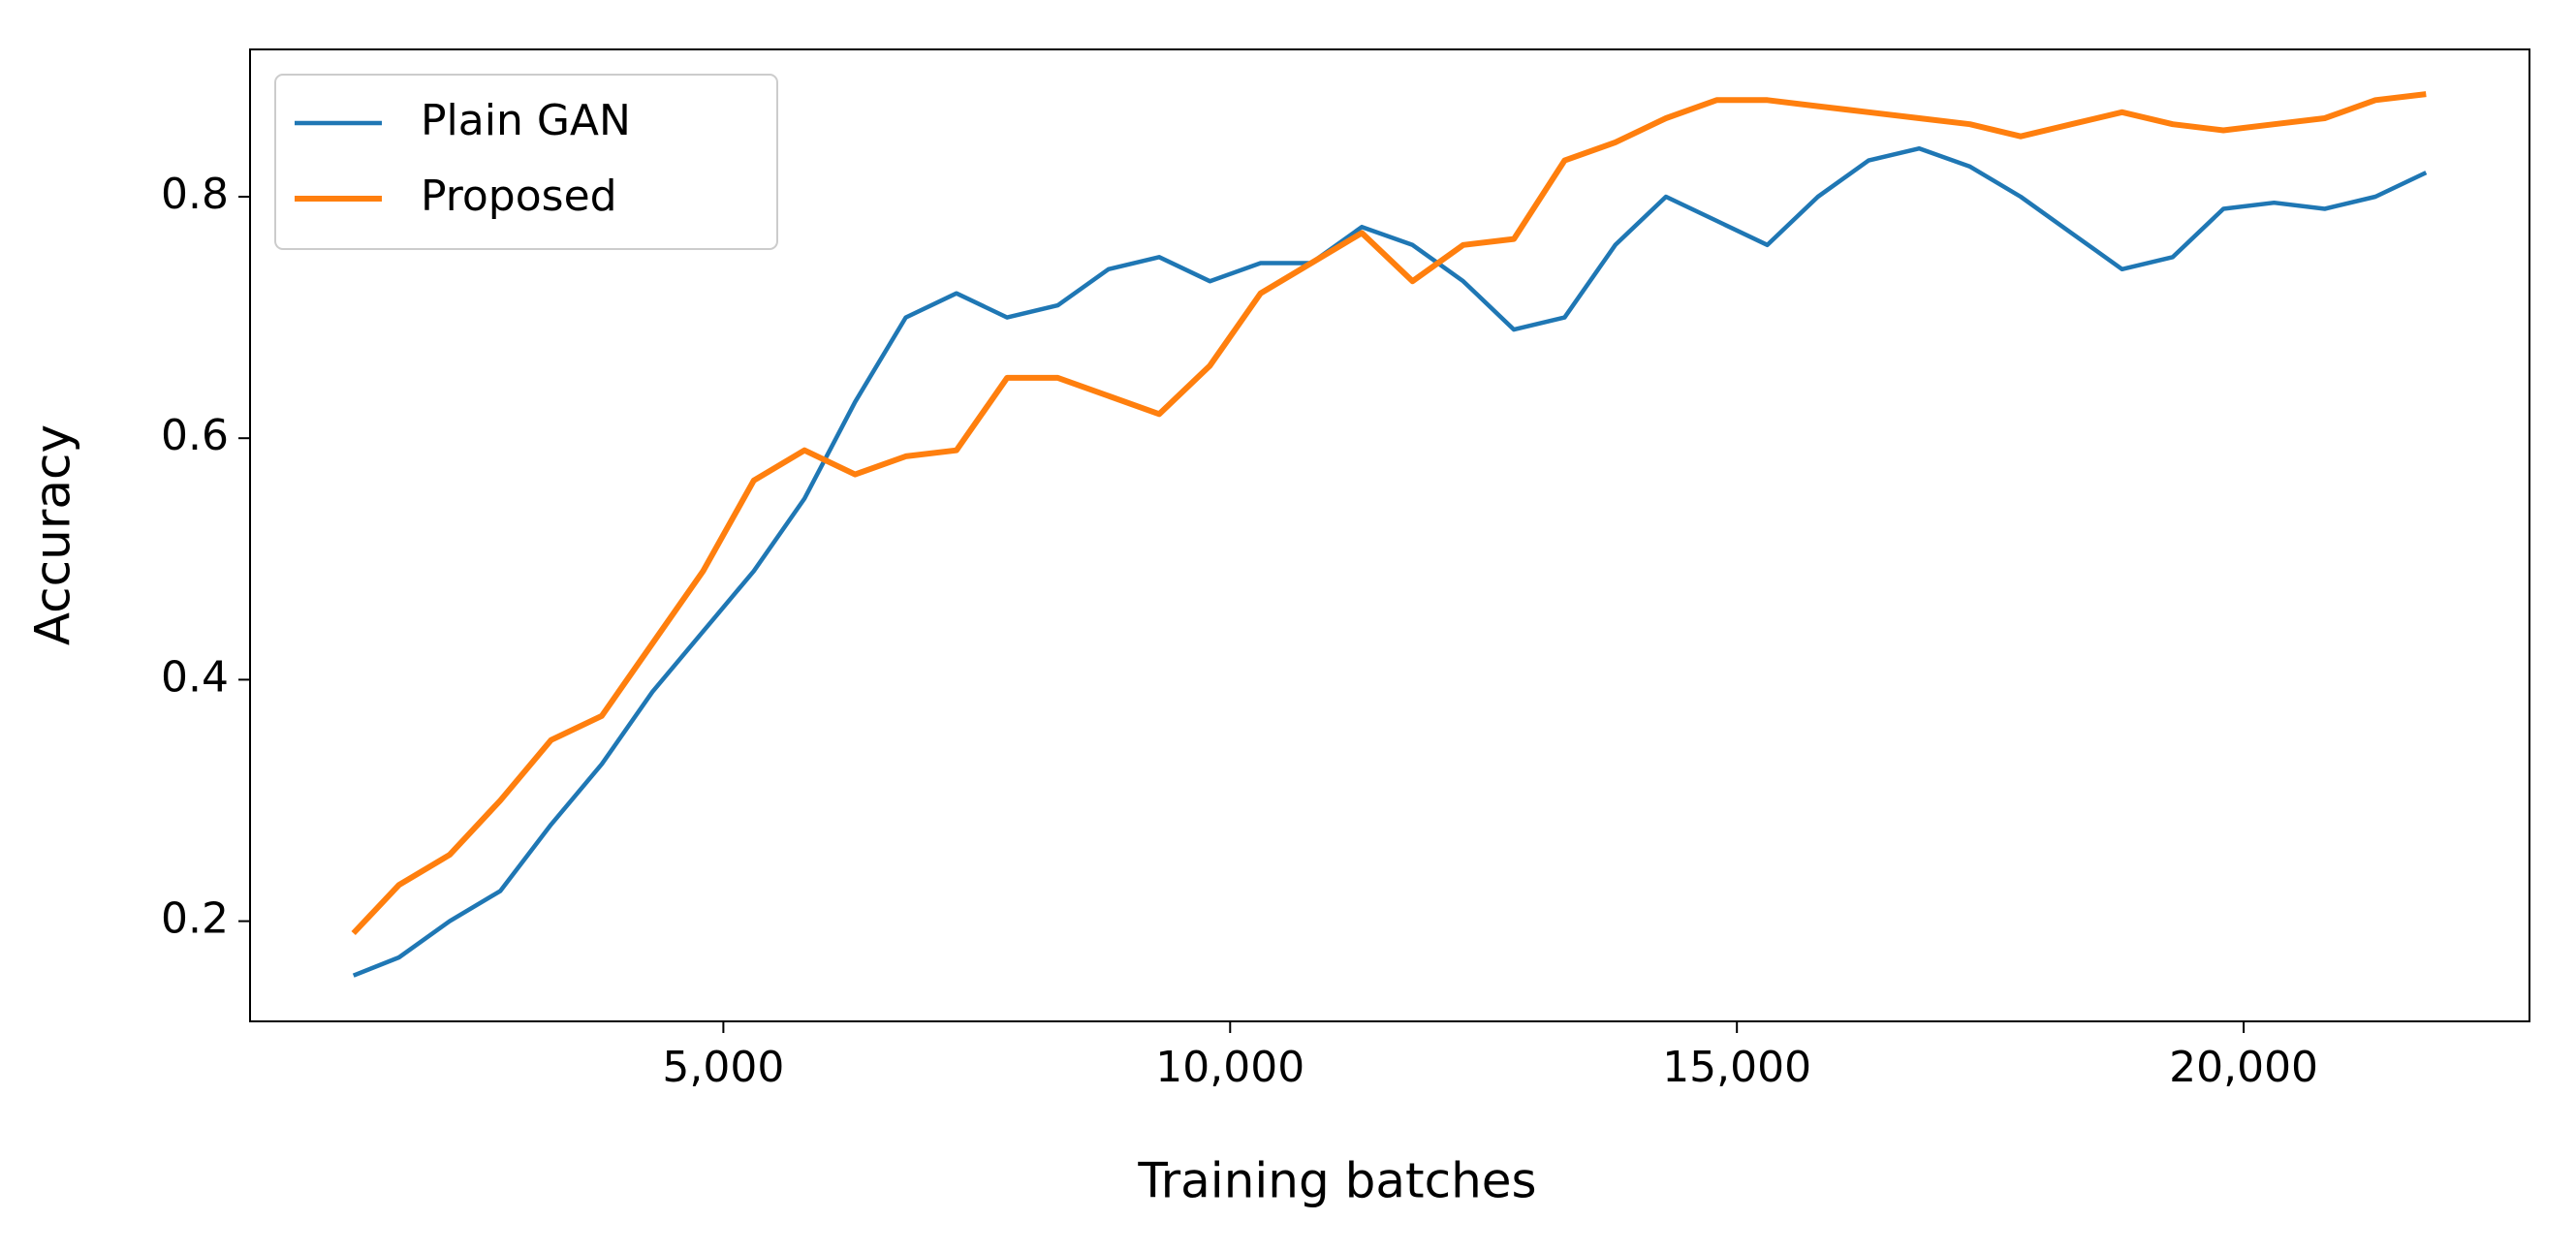  I want to click on legend: Plain GAN Proposed, so click(526, 162).